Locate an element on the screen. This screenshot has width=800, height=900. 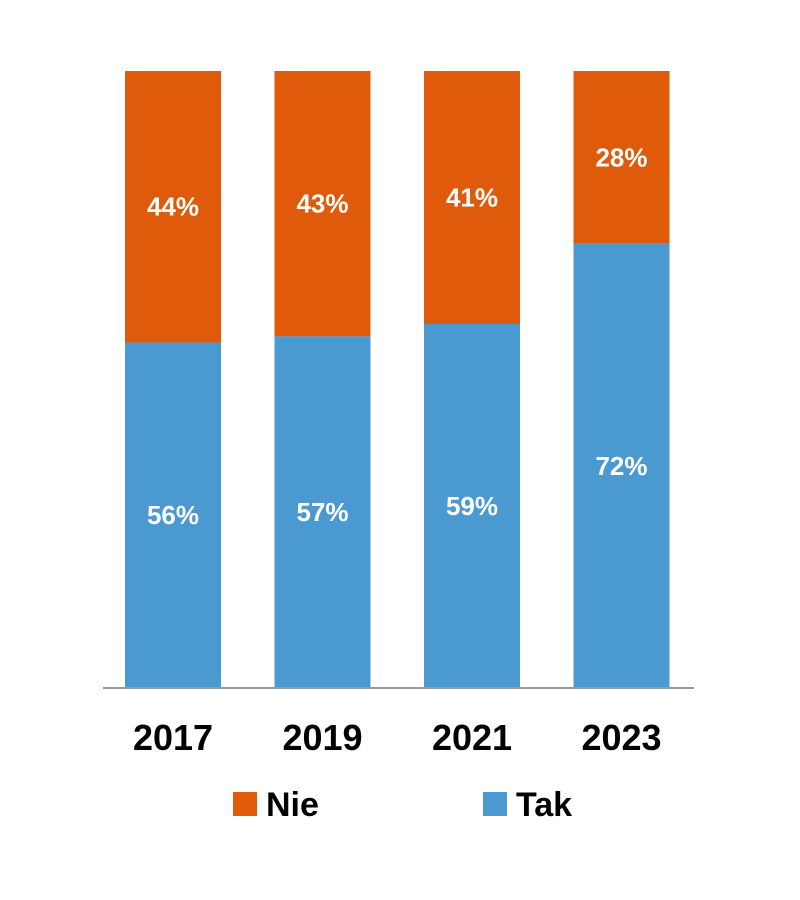
x-tick-label-2021: 2021 is located at coordinates (472, 737).